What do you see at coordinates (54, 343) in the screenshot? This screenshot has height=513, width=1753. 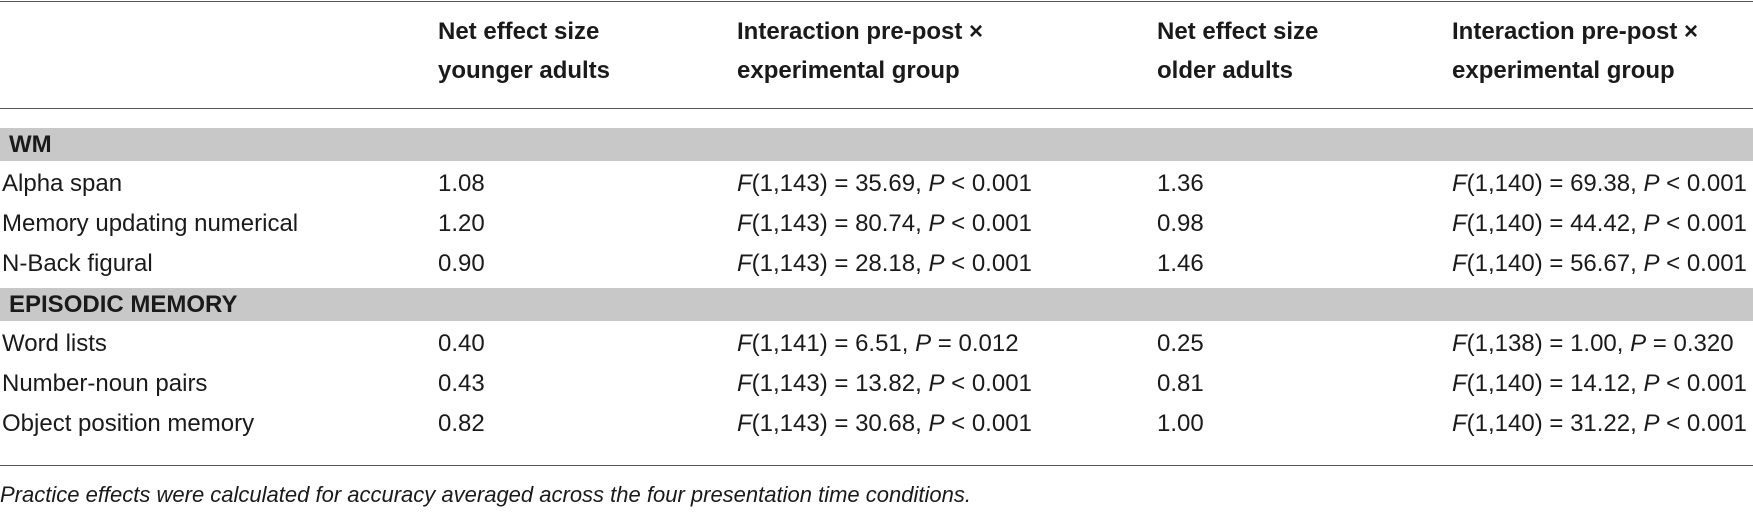 I see `row-label: Word lists` at bounding box center [54, 343].